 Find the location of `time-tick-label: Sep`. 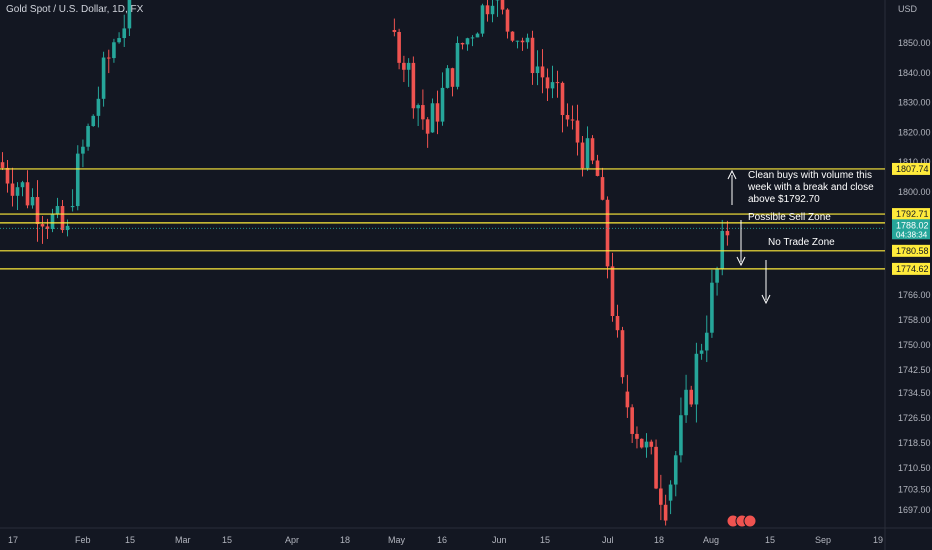

time-tick-label: Sep is located at coordinates (823, 540).